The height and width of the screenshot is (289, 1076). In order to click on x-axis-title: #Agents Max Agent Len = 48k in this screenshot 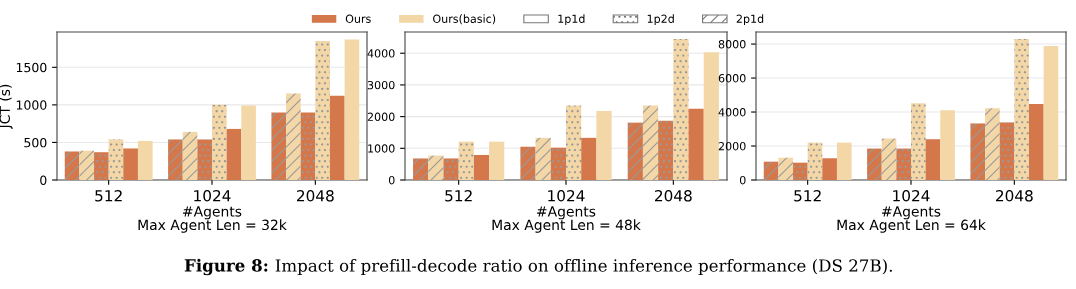, I will do `click(566, 219)`.